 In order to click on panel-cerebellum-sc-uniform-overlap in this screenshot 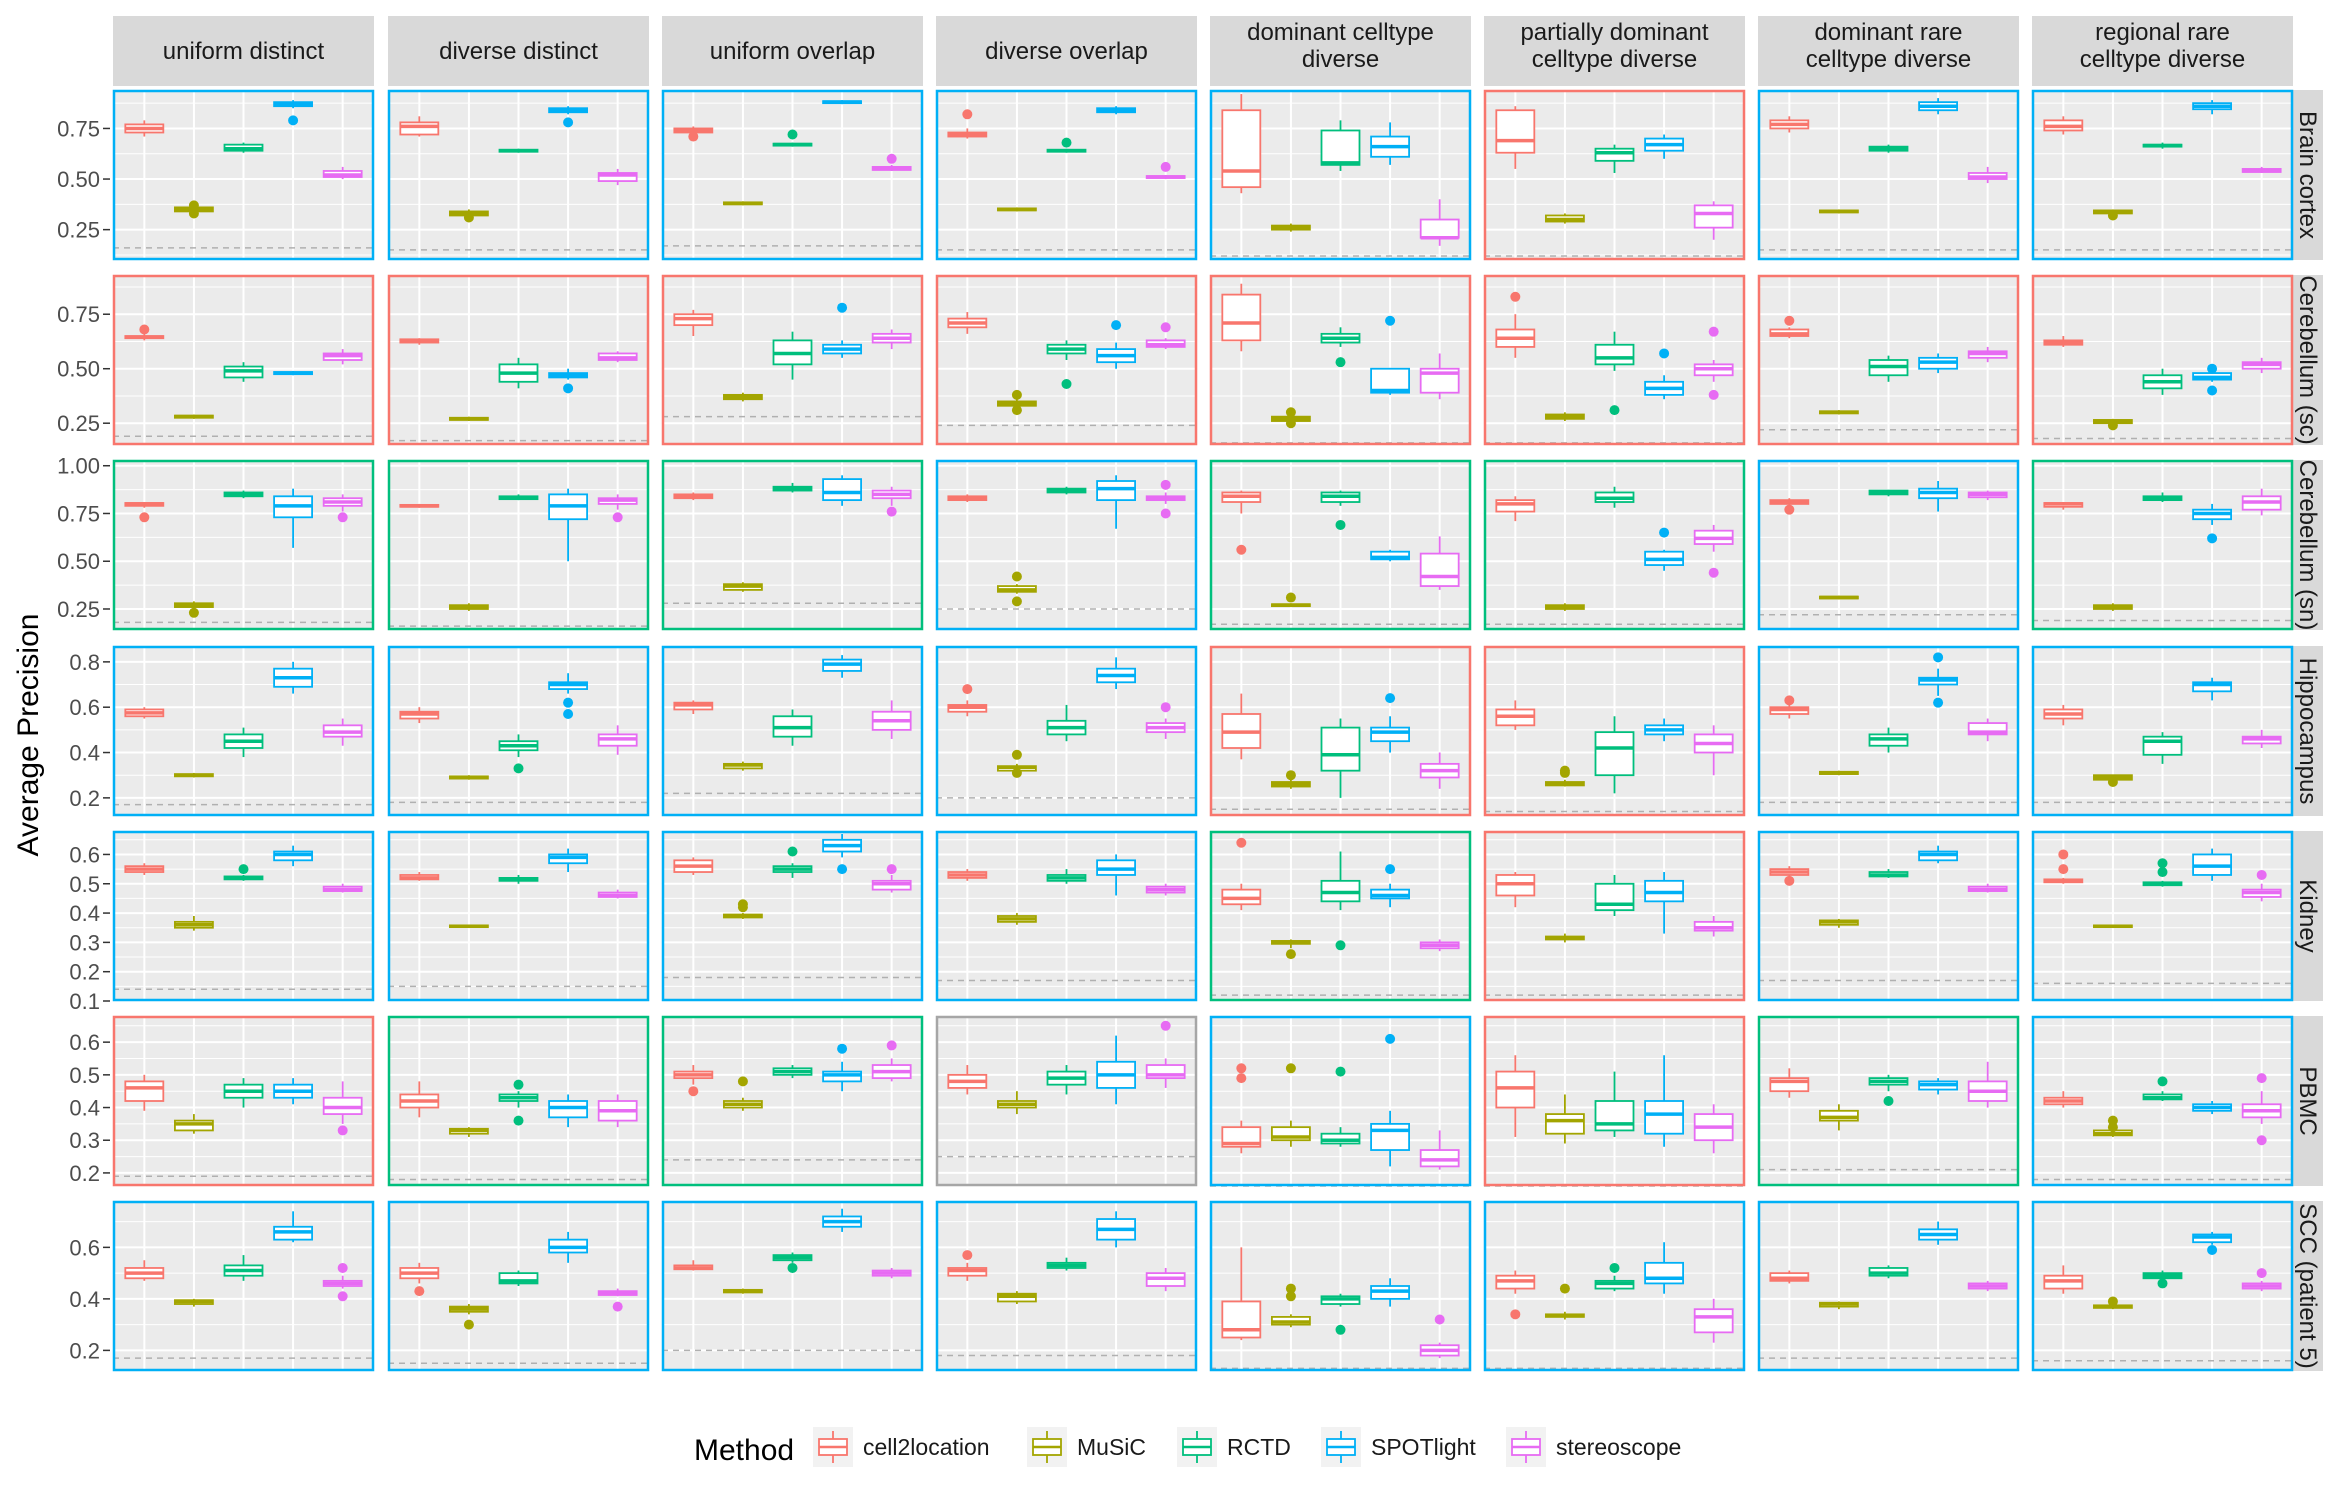, I will do `click(792, 360)`.